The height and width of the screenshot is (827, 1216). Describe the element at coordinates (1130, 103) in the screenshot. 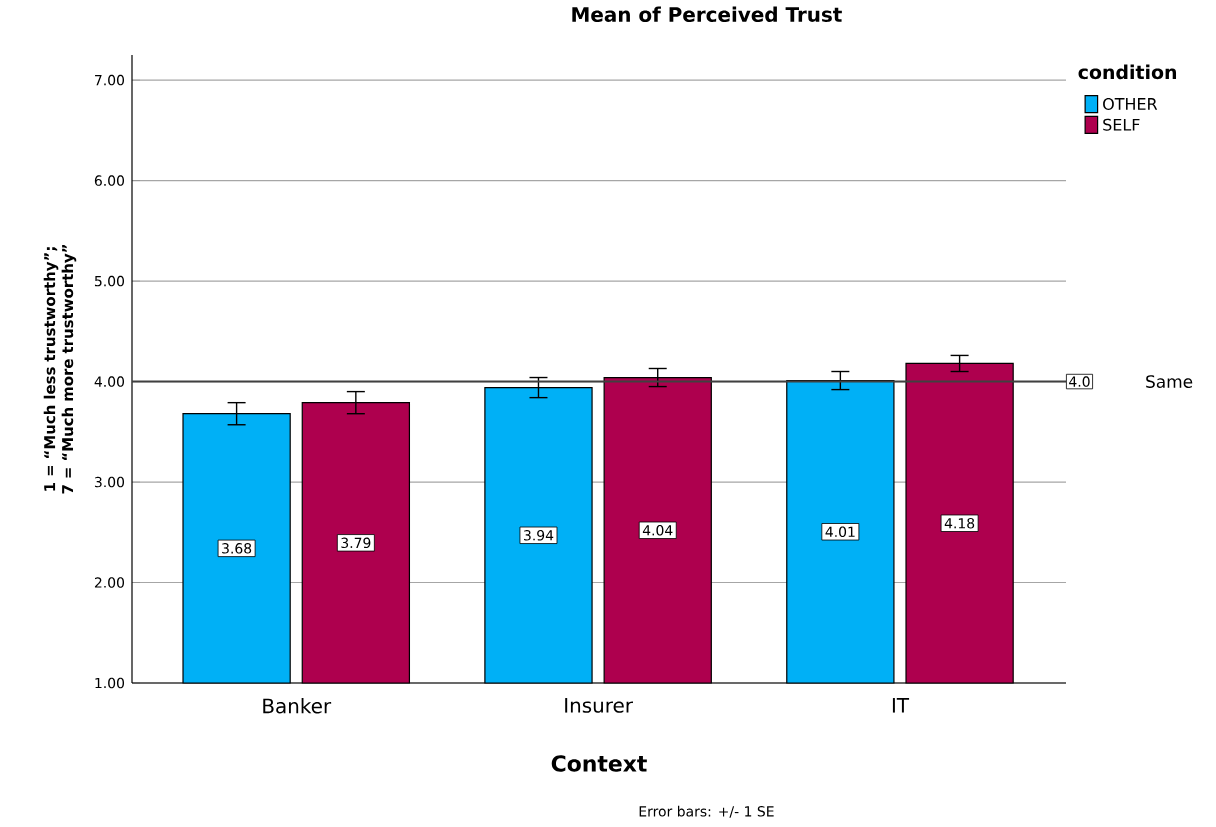

I see `legend-label: OTHER` at that location.